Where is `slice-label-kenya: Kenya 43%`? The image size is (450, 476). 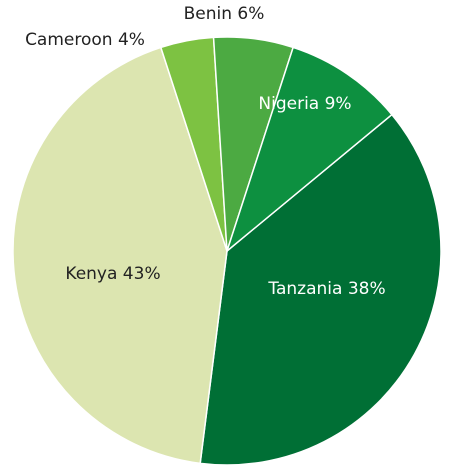
slice-label-kenya: Kenya 43% is located at coordinates (112, 274).